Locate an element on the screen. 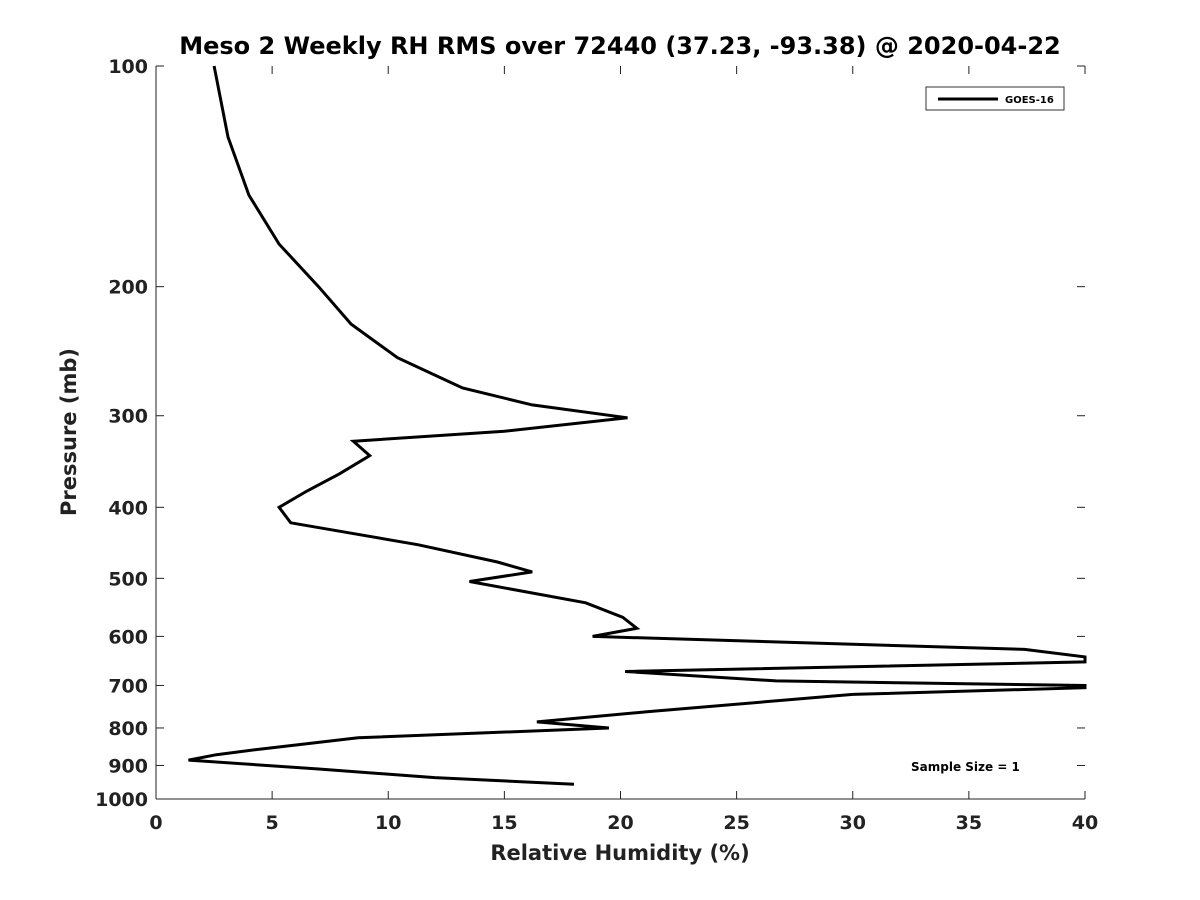 This screenshot has width=1200, height=900. x-tick-label: 40 is located at coordinates (1085, 823).